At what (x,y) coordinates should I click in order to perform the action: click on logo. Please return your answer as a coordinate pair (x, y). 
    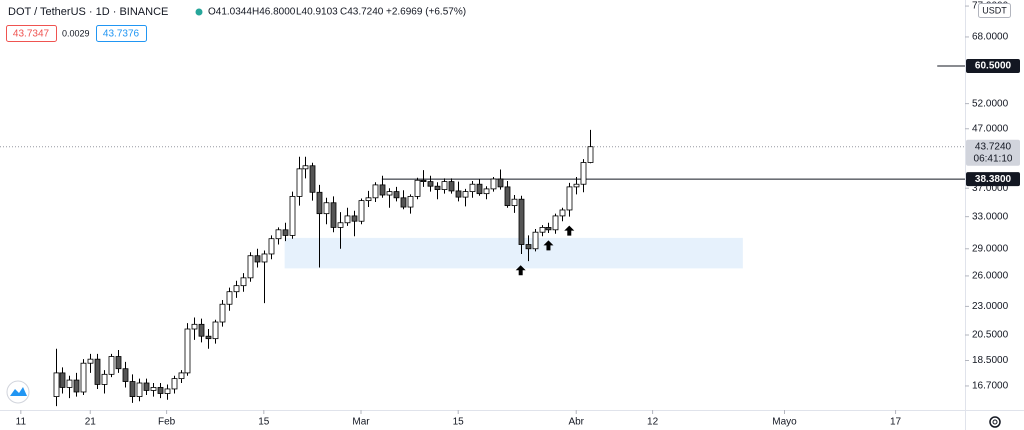
    Looking at the image, I should click on (18, 392).